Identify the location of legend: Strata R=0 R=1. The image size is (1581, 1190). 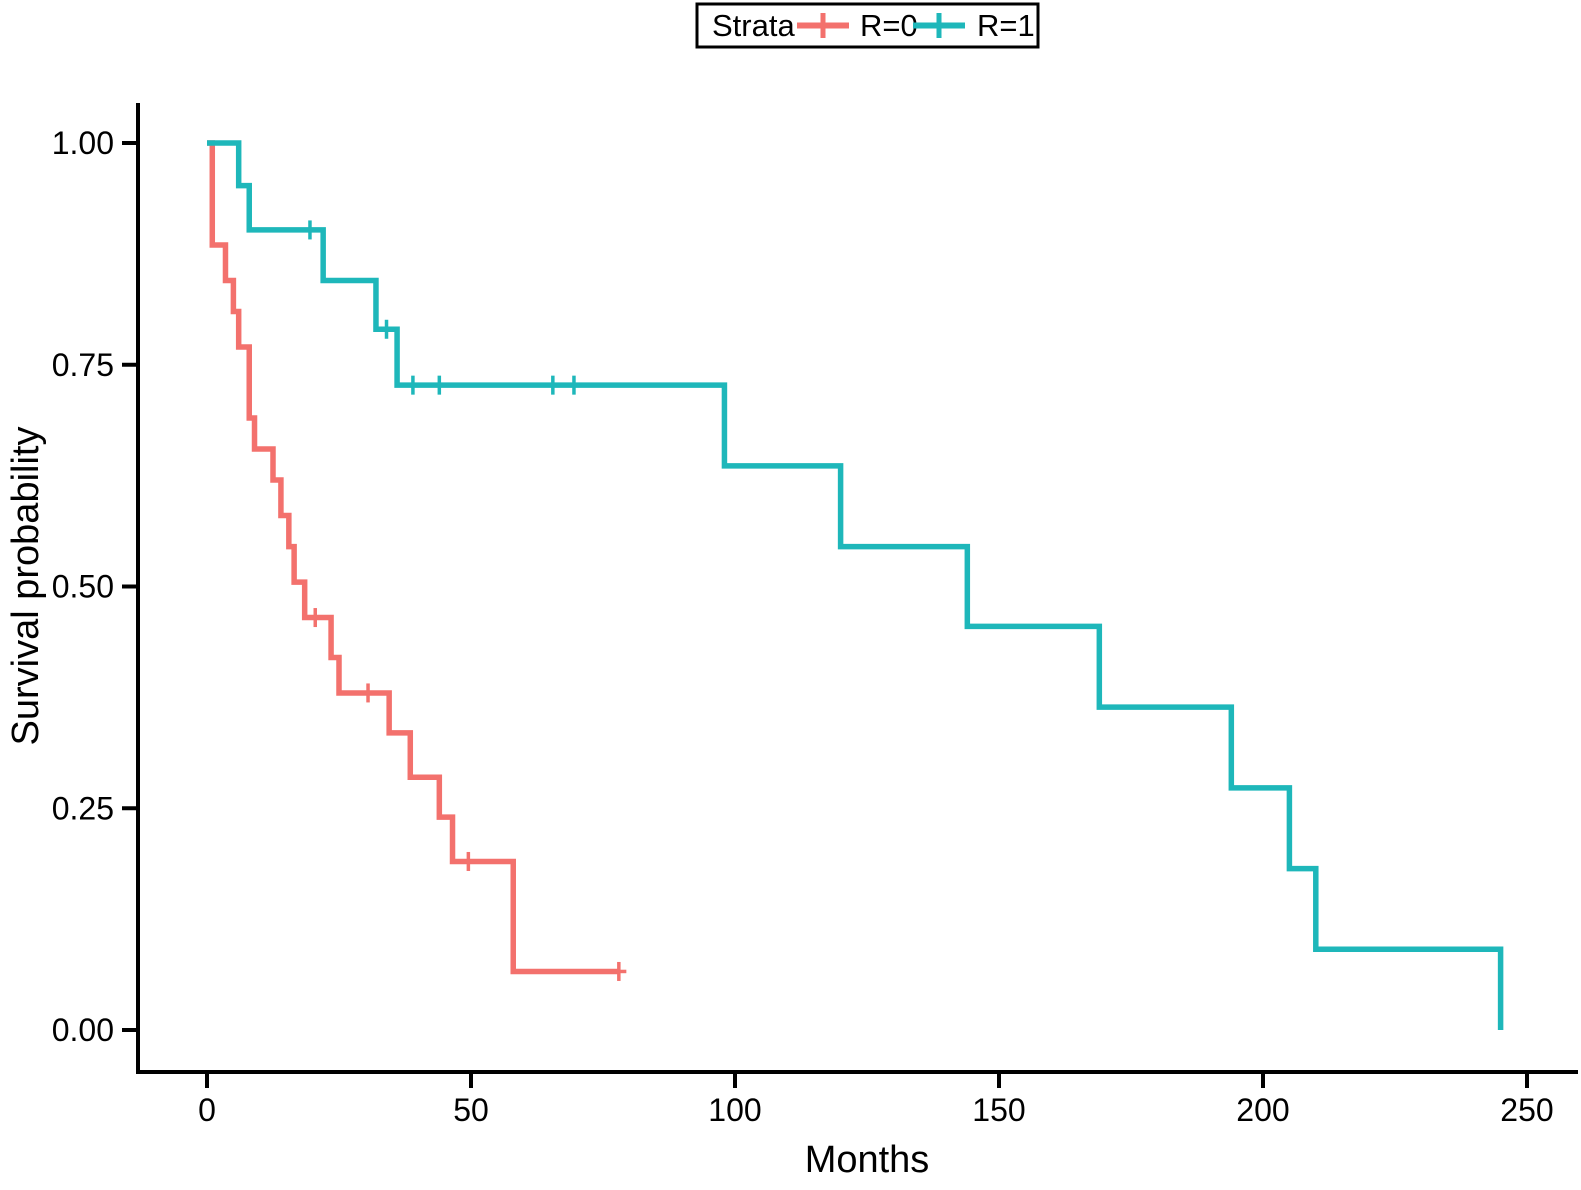
(867, 25).